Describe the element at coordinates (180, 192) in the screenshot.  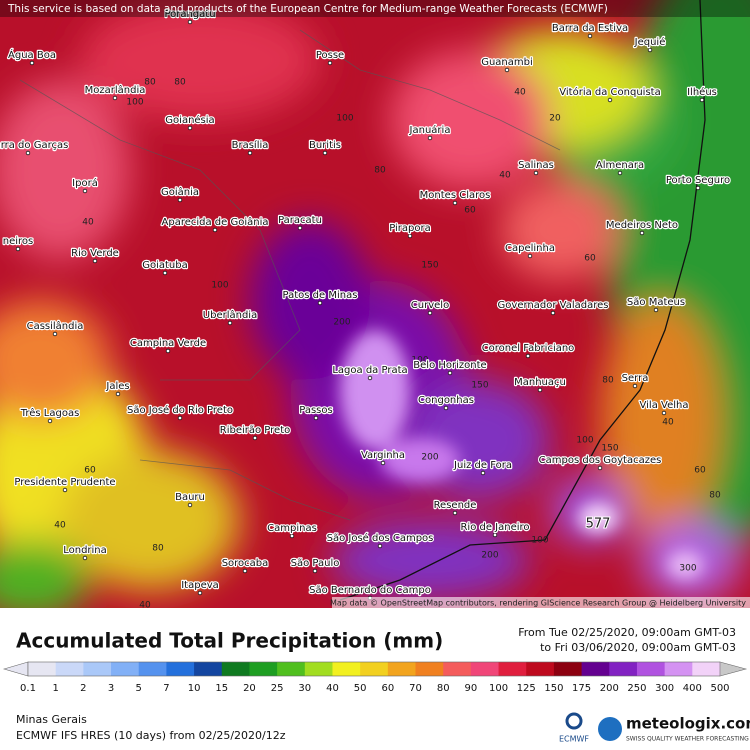
I see `city-label: Goiânia` at that location.